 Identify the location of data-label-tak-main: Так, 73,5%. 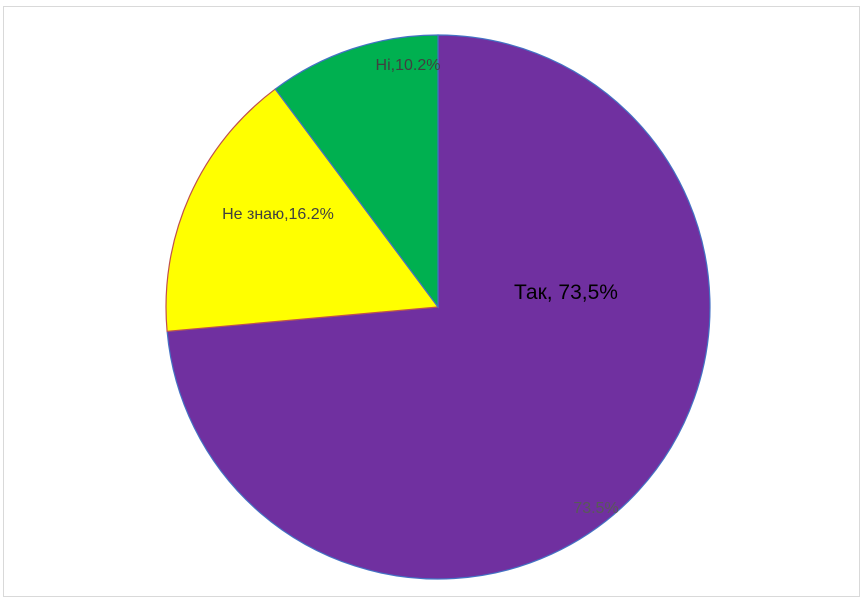
(566, 292).